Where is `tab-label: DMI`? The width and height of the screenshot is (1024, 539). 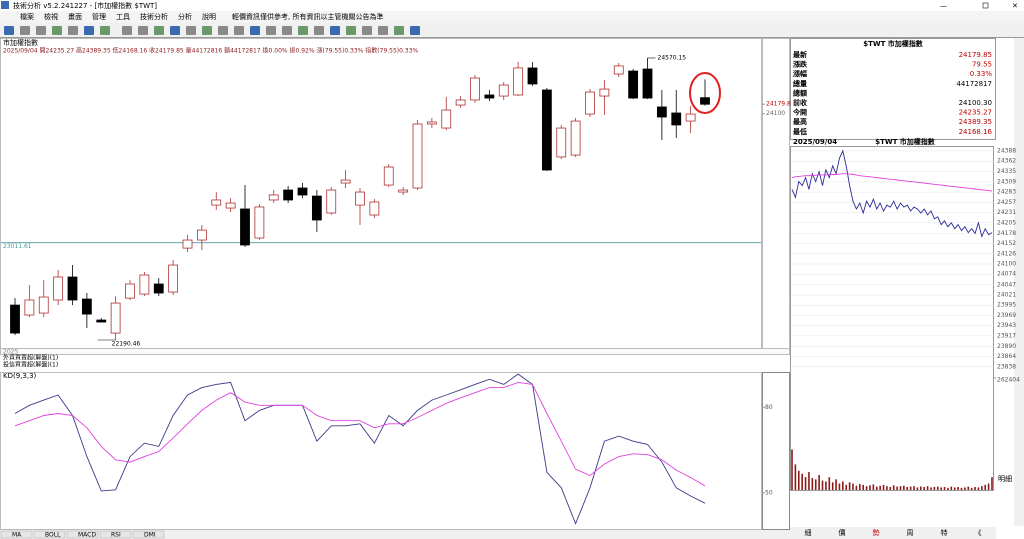
tab-label: DMI is located at coordinates (150, 535).